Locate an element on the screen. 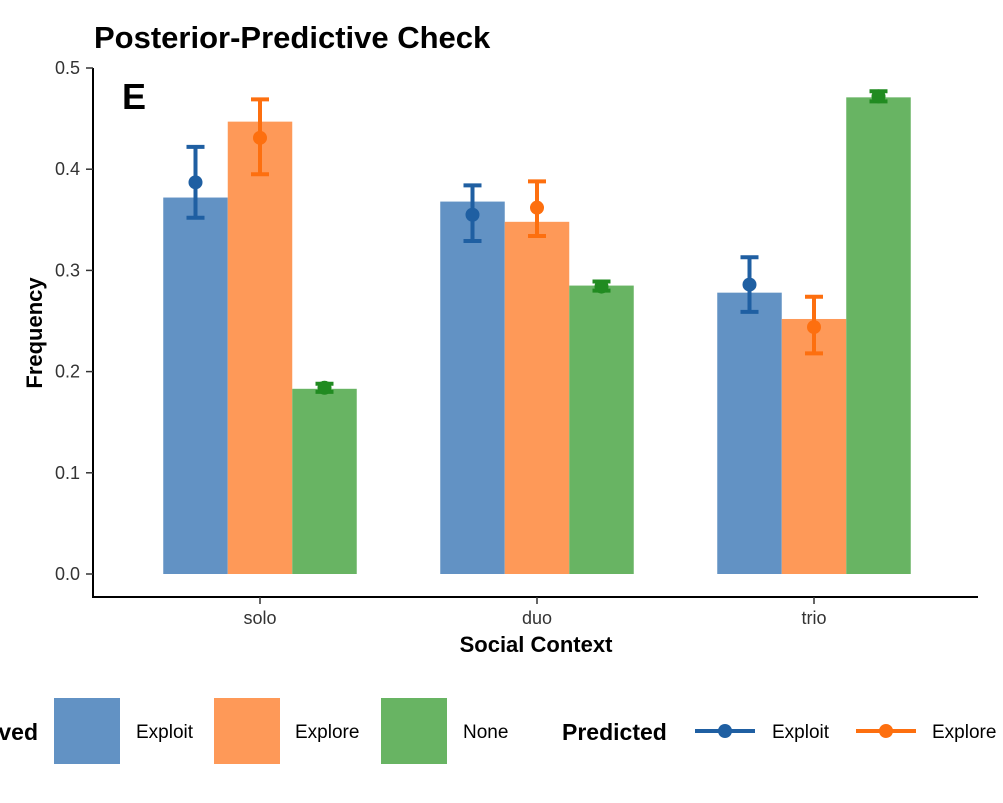 The image size is (1003, 803). predicted-trio-exploit is located at coordinates (749, 284).